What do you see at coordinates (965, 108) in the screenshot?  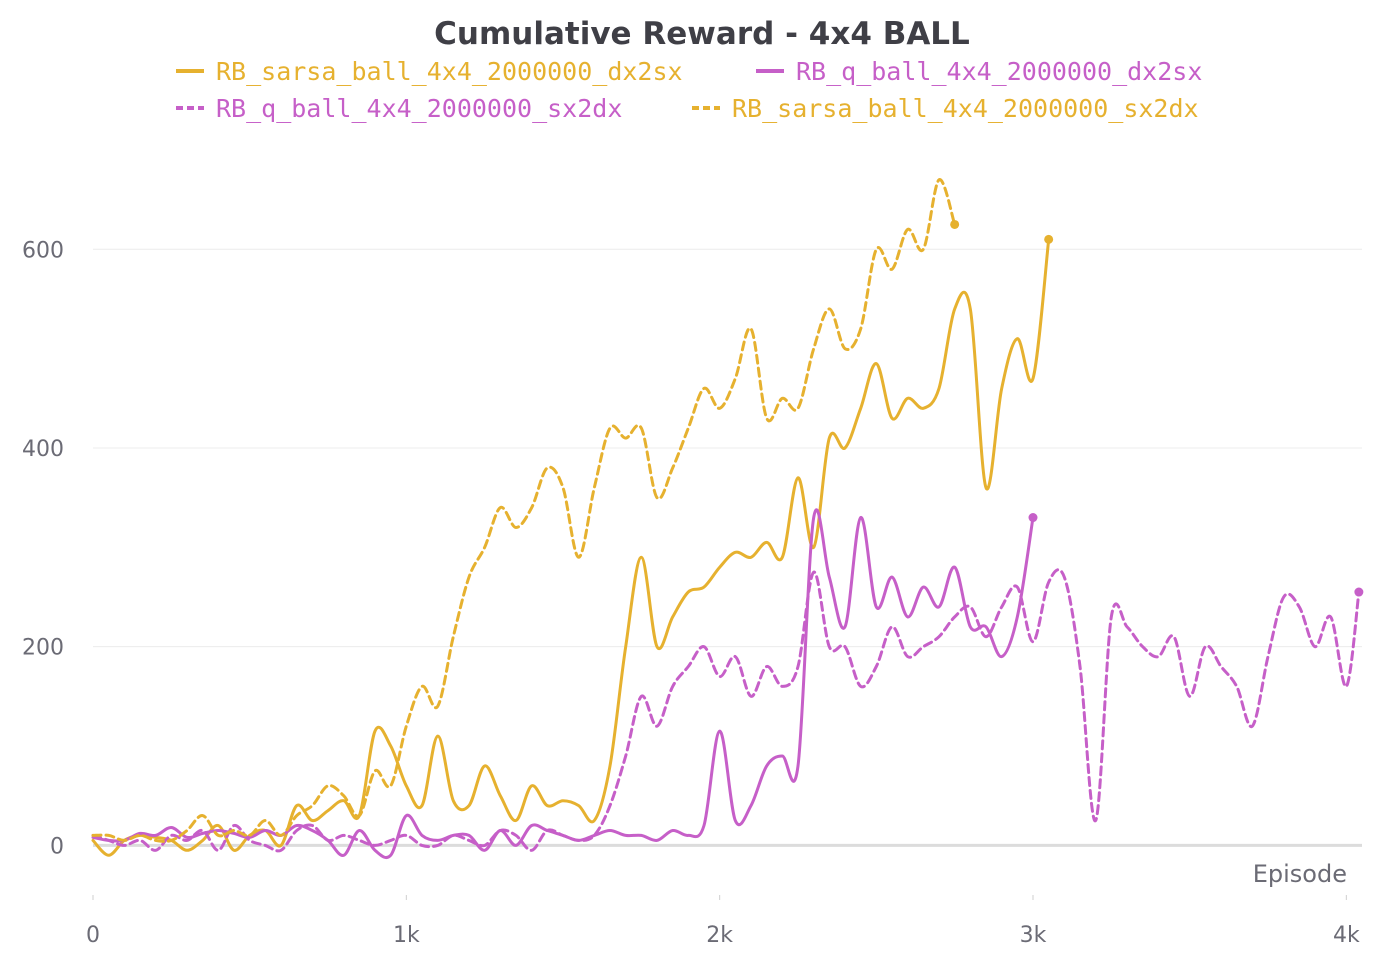 I see `legend-label: RB_sarsa_ball_4x4_2000000_sx2dx` at bounding box center [965, 108].